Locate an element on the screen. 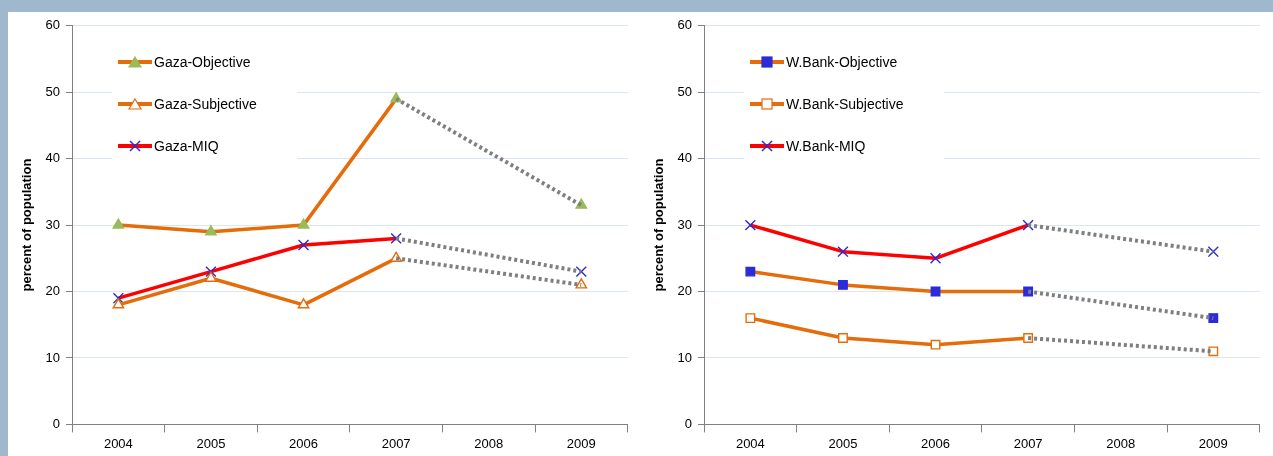 The width and height of the screenshot is (1273, 456). legend-label: Gaza-MIQ is located at coordinates (186, 146).